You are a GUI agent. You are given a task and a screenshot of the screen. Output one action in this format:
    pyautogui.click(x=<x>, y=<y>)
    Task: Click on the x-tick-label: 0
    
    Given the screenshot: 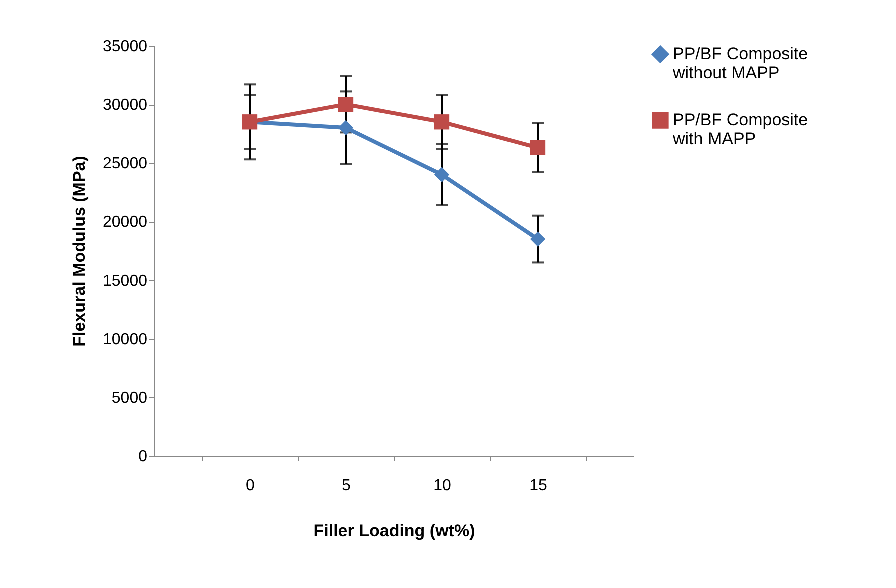 What is the action you would take?
    pyautogui.click(x=251, y=486)
    